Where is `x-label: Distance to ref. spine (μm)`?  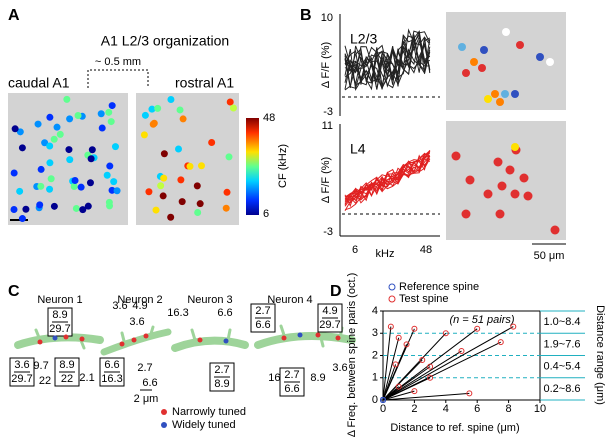 x-label: Distance to ref. spine (μm) is located at coordinates (454, 428).